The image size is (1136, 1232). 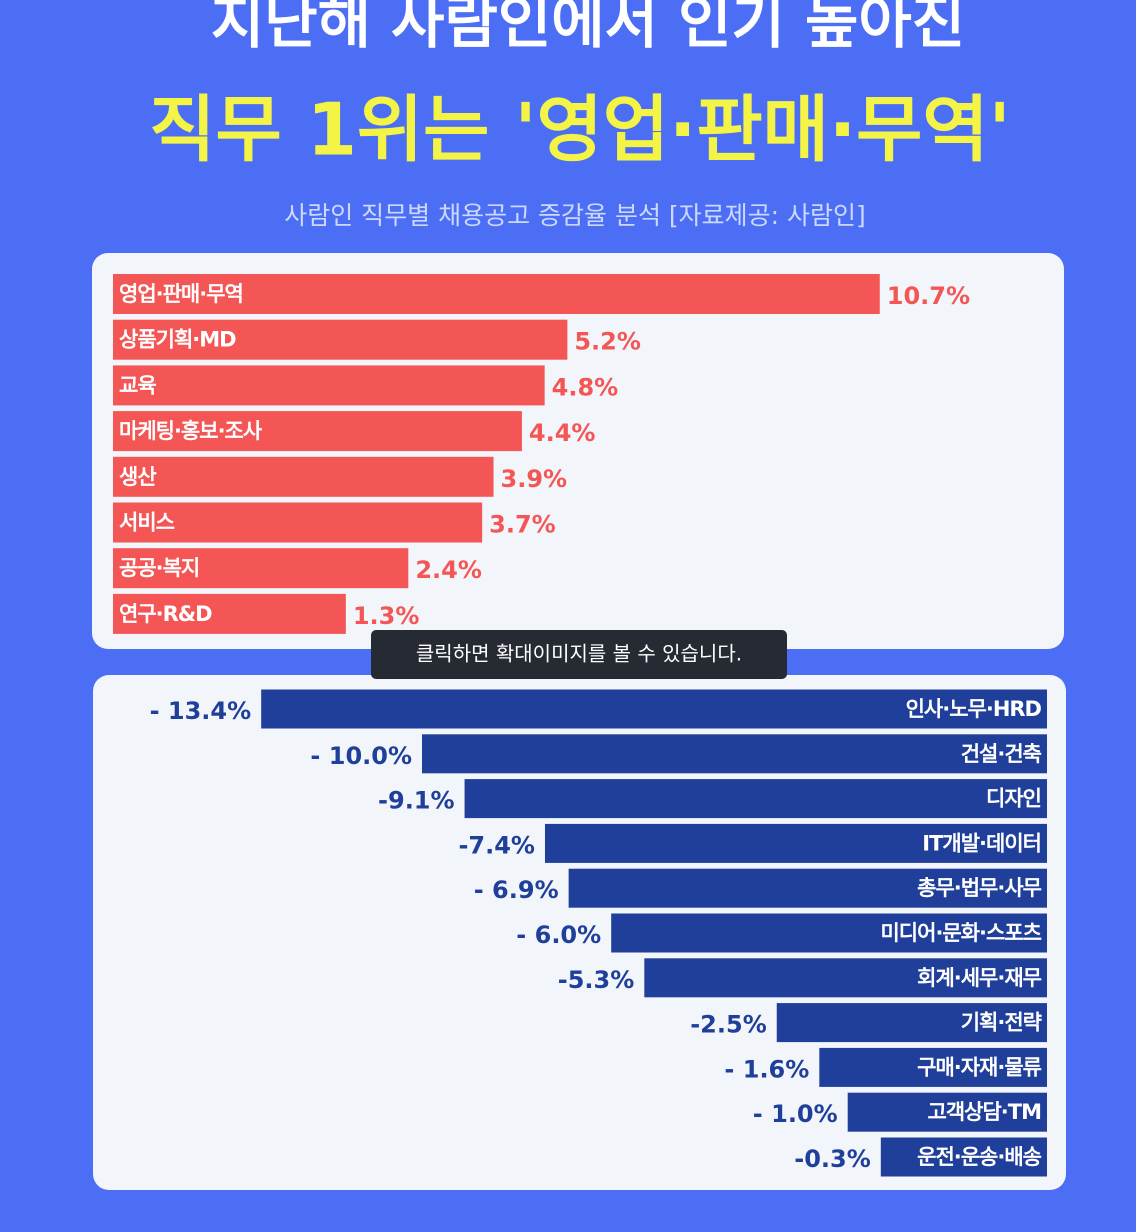 What do you see at coordinates (159, 568) in the screenshot?
I see `category-label: 공공·복지` at bounding box center [159, 568].